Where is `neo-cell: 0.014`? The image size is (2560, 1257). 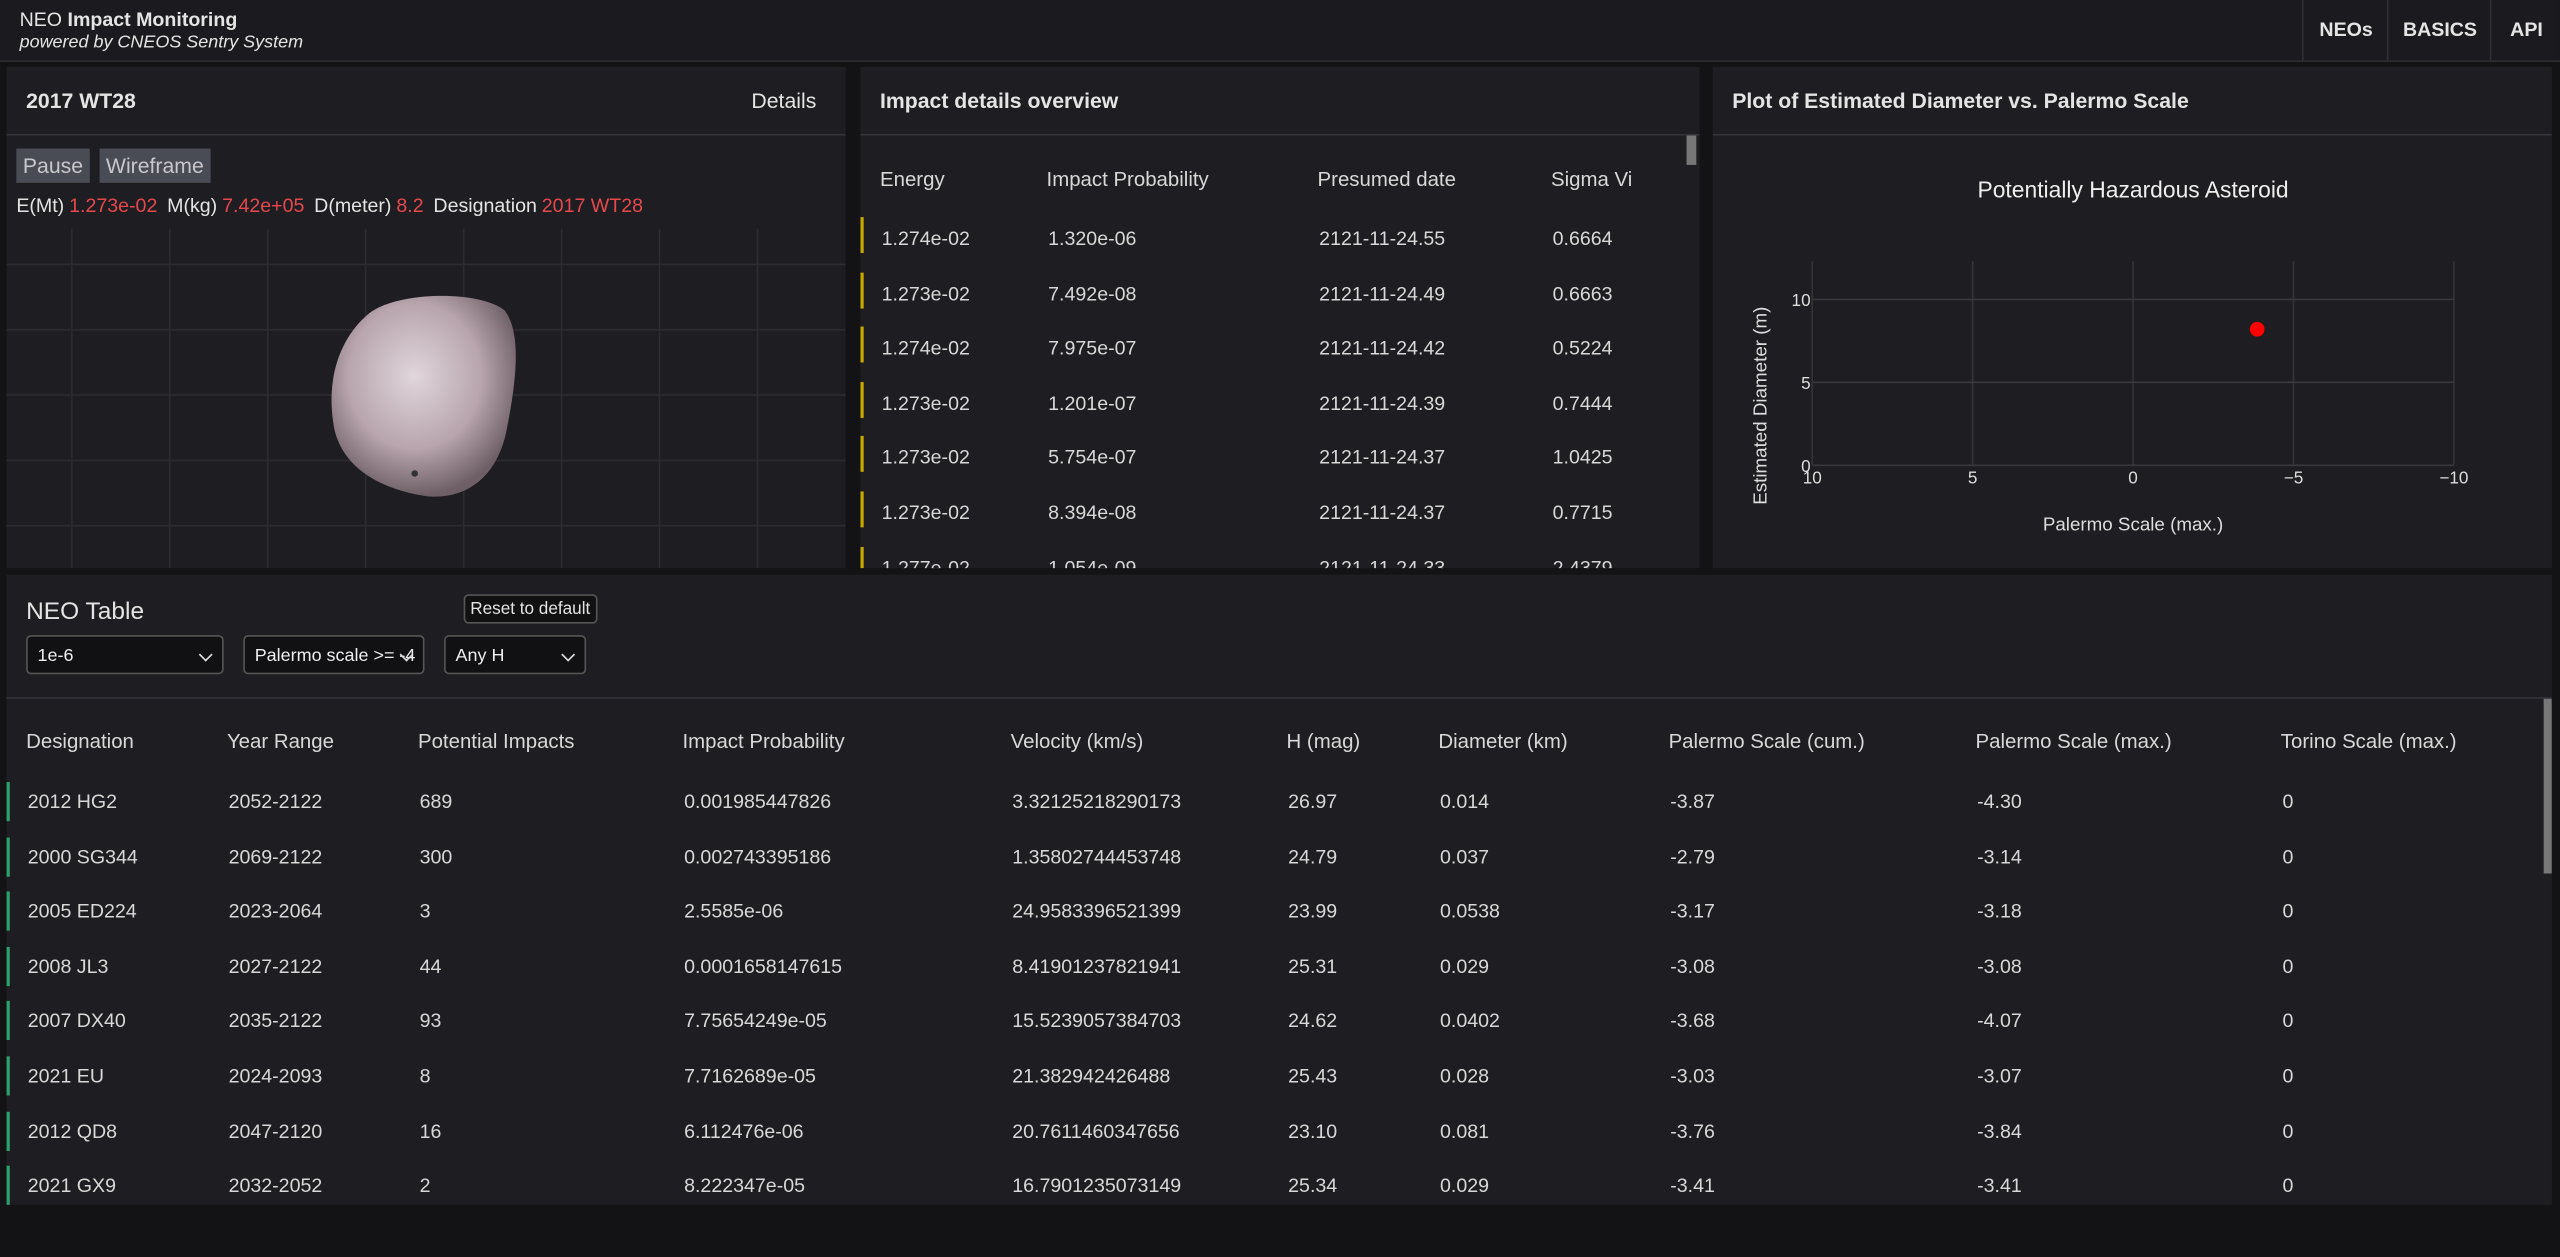
neo-cell: 0.014 is located at coordinates (1464, 802).